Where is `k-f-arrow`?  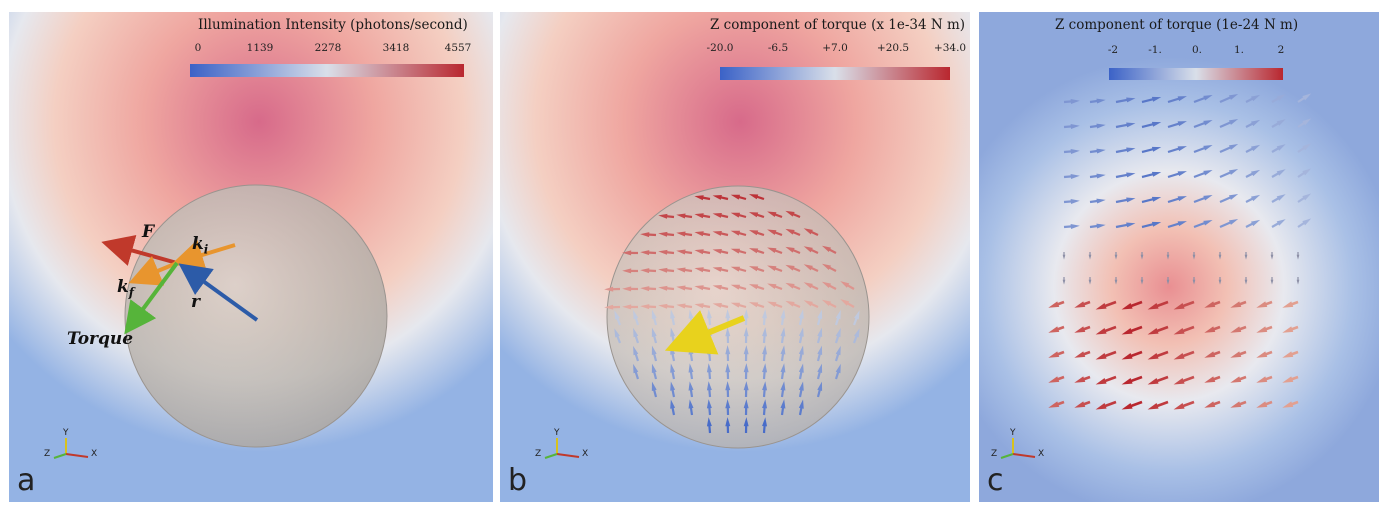 k-f-arrow is located at coordinates (153, 271).